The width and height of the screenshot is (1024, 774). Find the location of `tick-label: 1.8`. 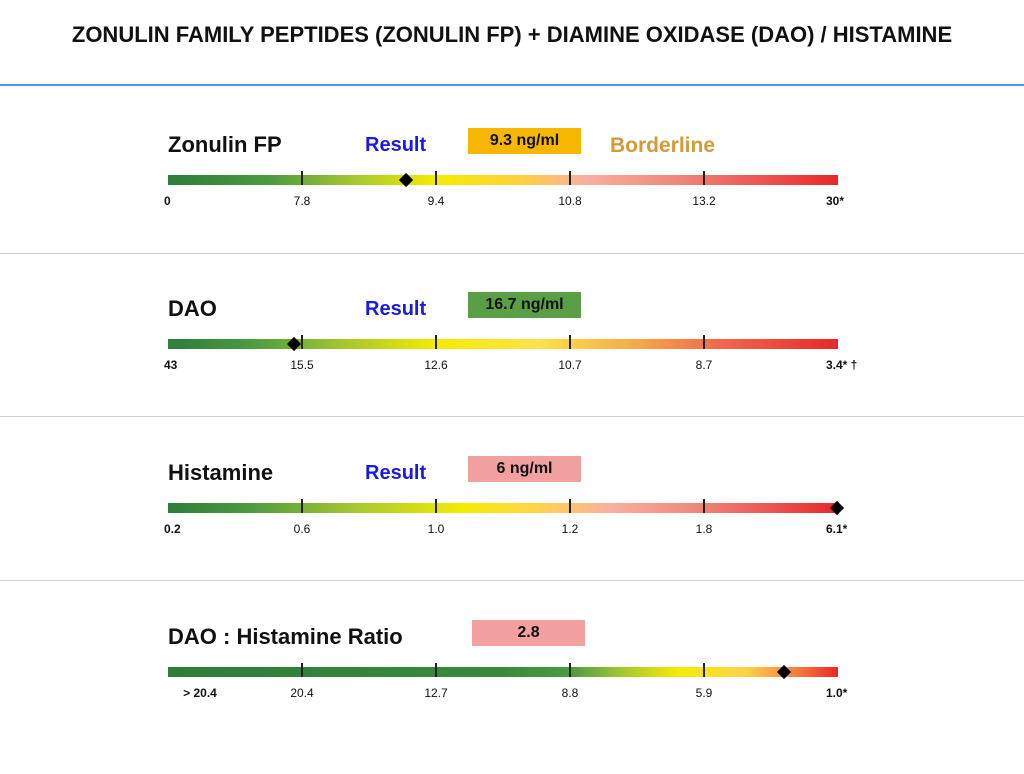

tick-label: 1.8 is located at coordinates (704, 529).